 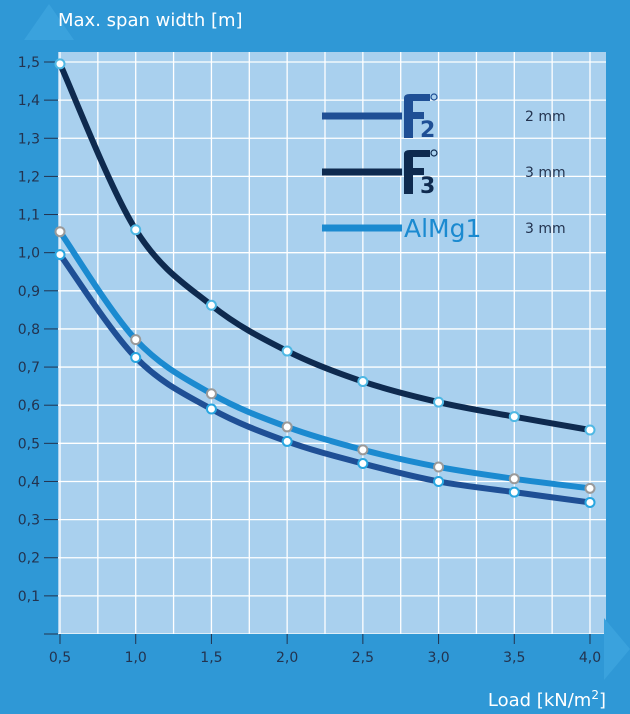 I want to click on x-axis-title: Load [kN/m2], so click(x=547, y=699).